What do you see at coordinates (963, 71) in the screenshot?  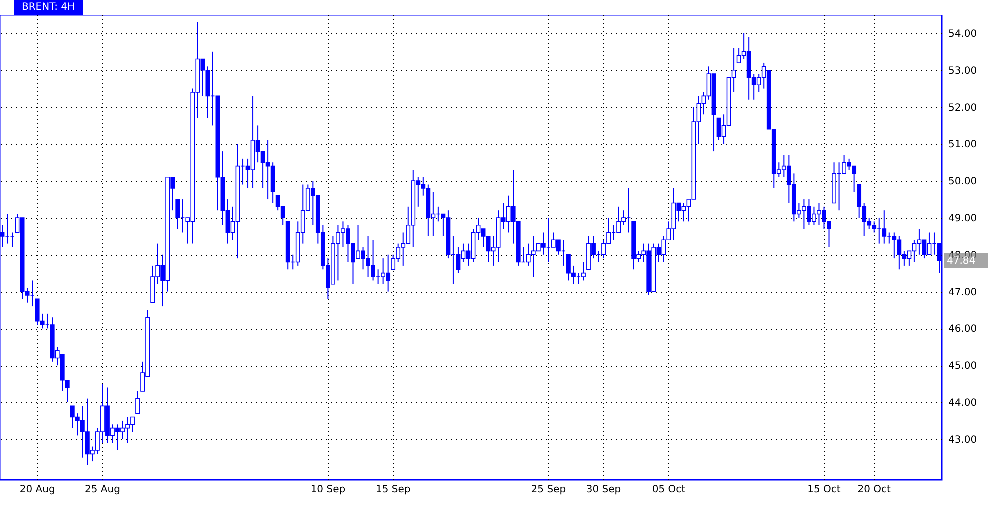 I see `y-tick-label: 53.00` at bounding box center [963, 71].